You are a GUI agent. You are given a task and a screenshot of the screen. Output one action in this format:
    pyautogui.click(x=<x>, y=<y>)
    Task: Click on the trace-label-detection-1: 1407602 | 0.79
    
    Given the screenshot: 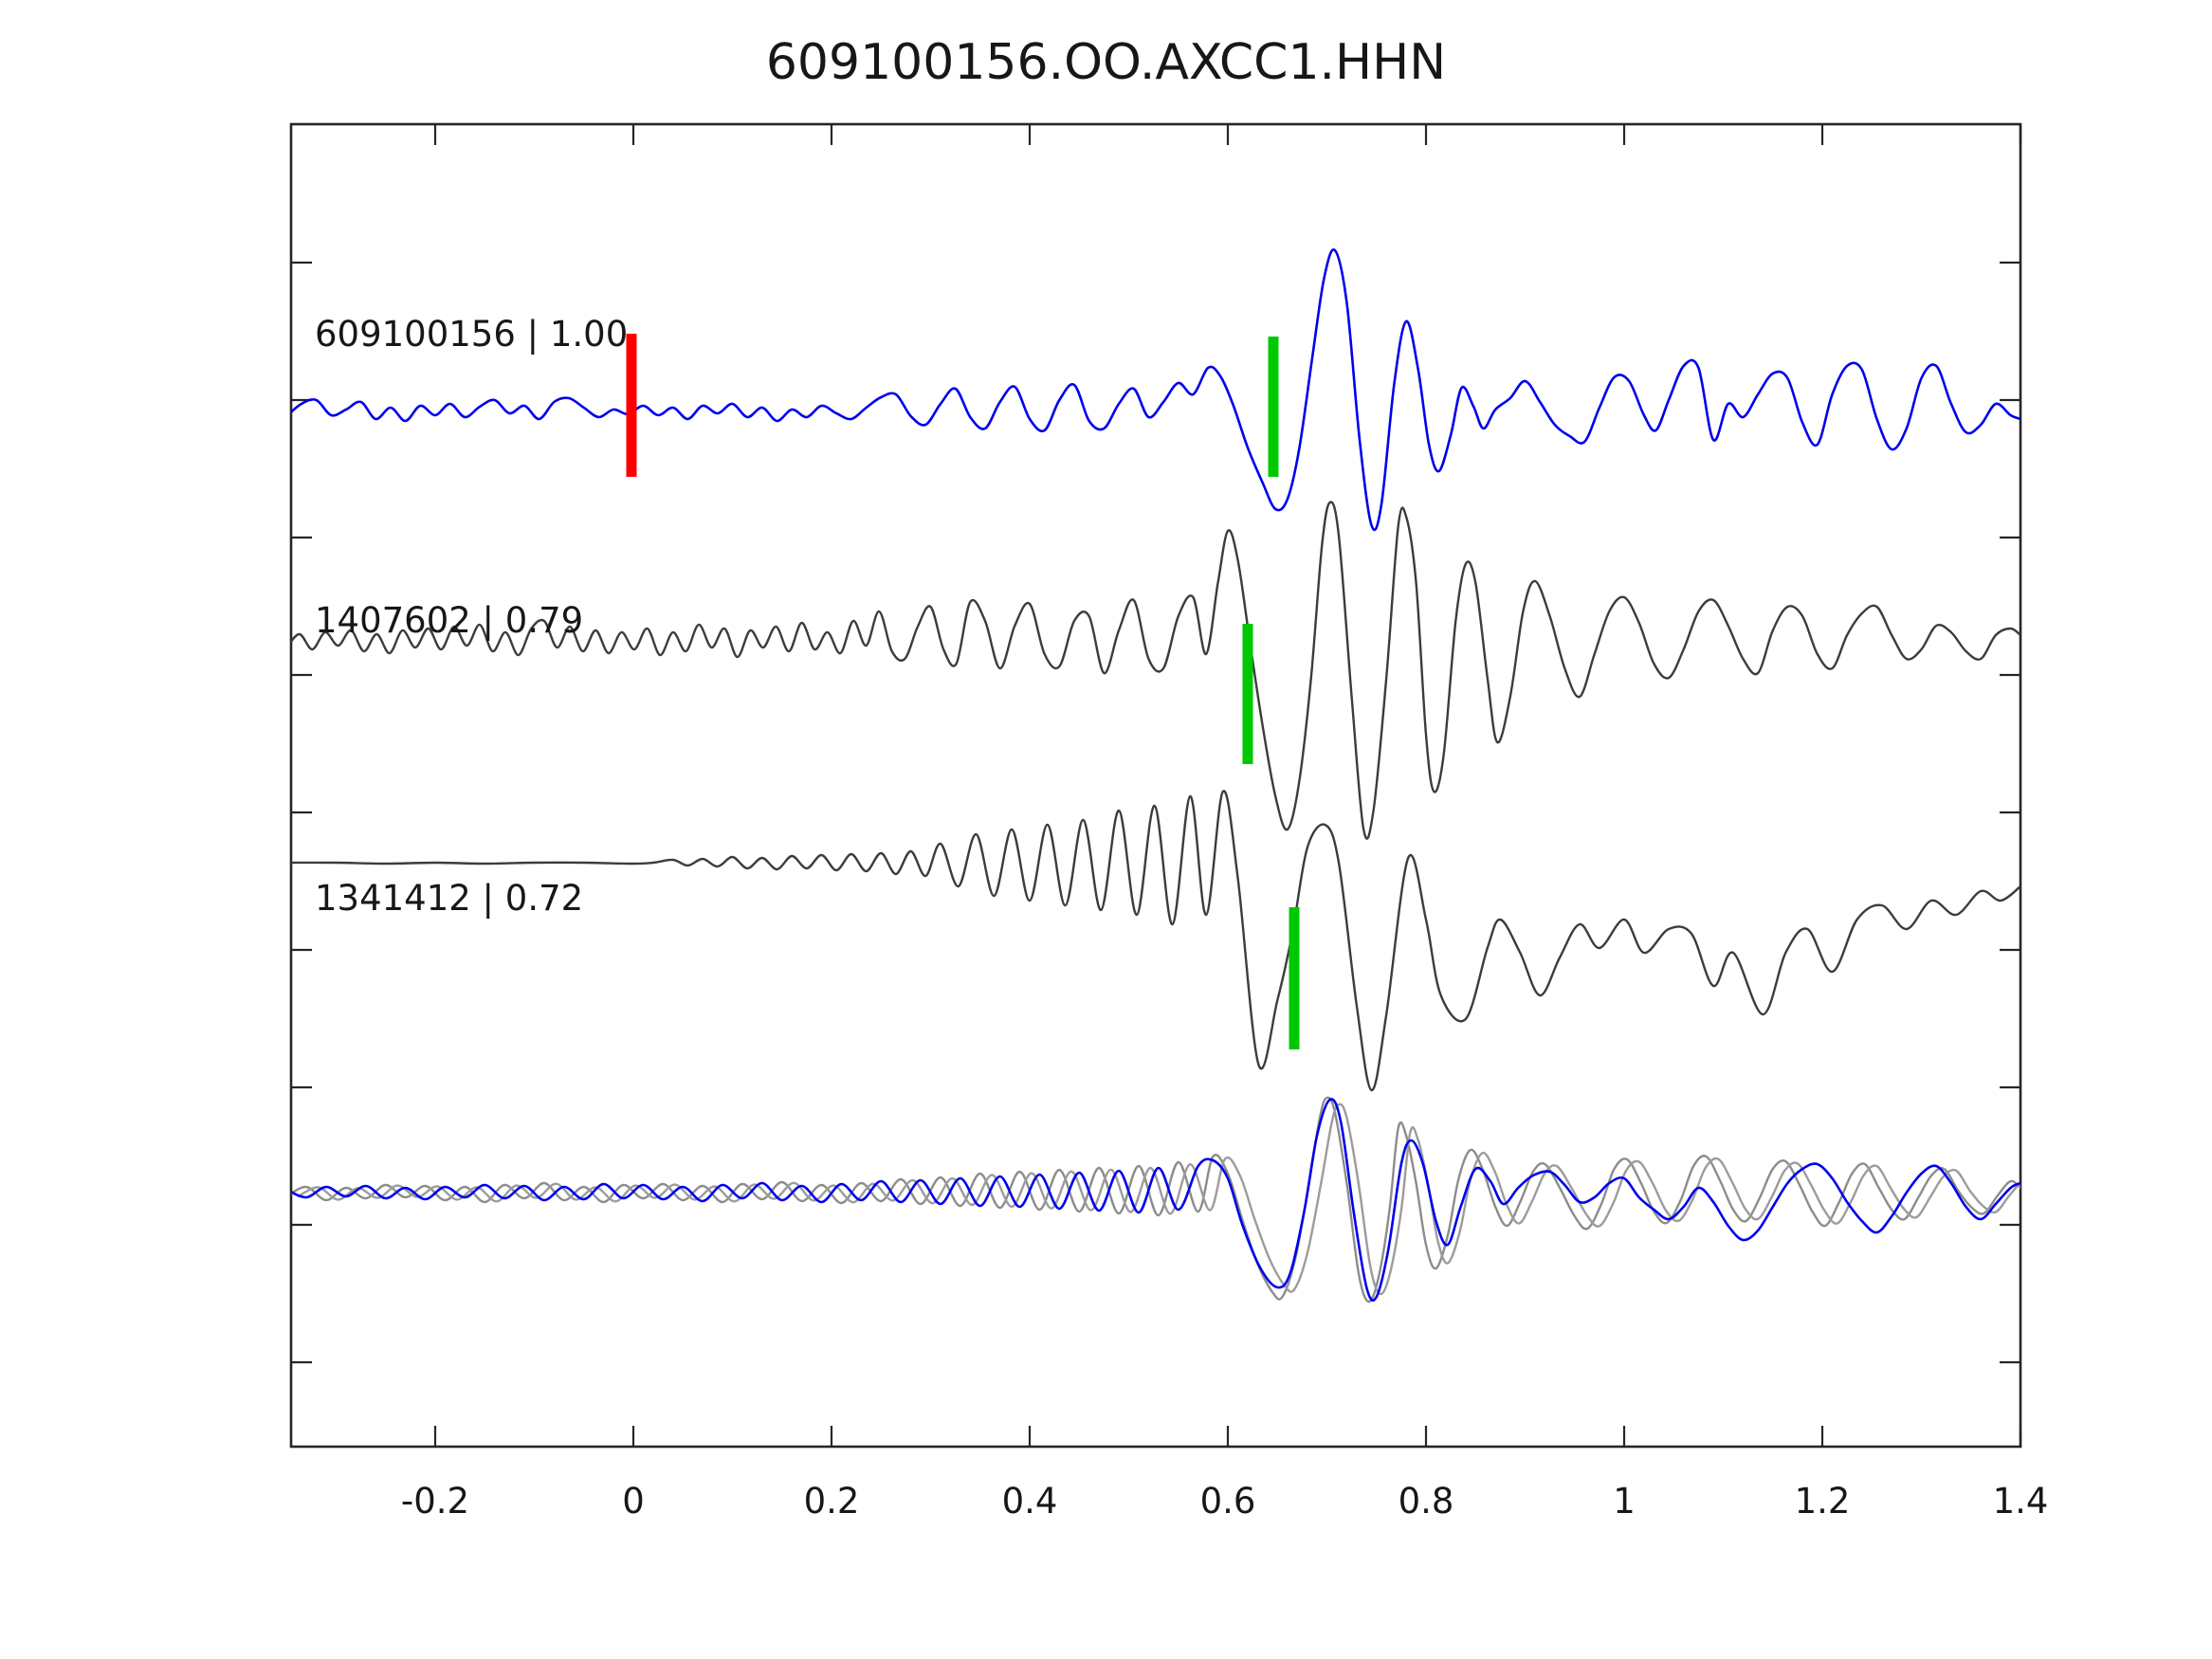 What is the action you would take?
    pyautogui.click(x=449, y=620)
    